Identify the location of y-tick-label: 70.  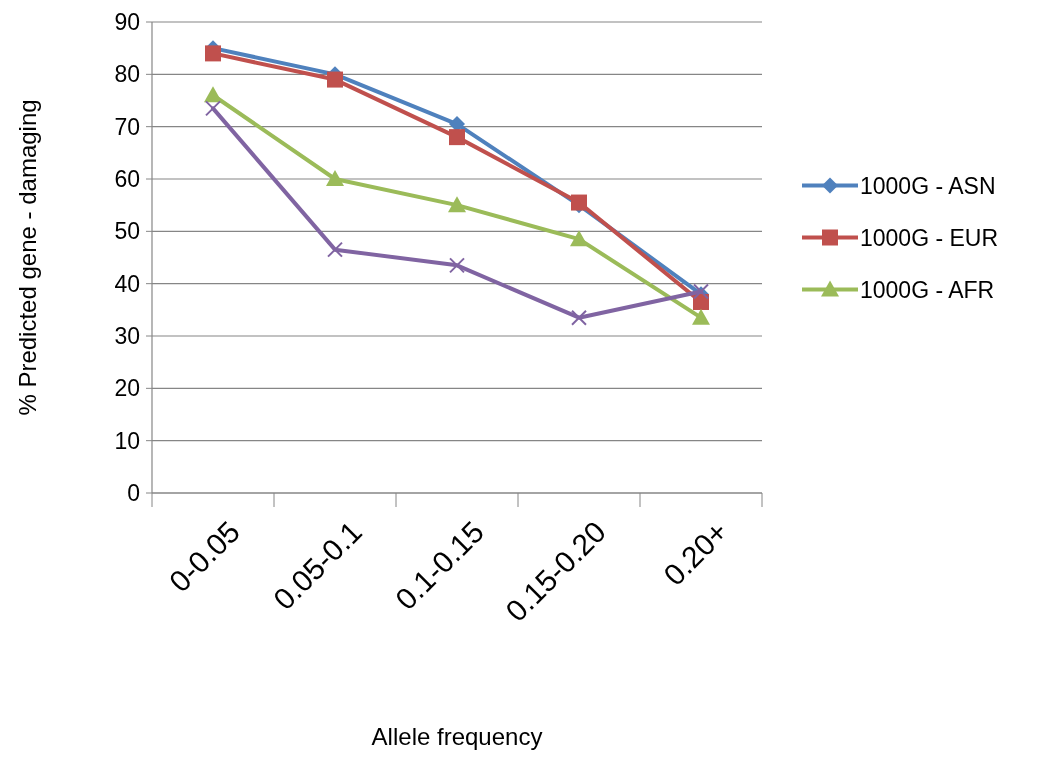
(127, 126).